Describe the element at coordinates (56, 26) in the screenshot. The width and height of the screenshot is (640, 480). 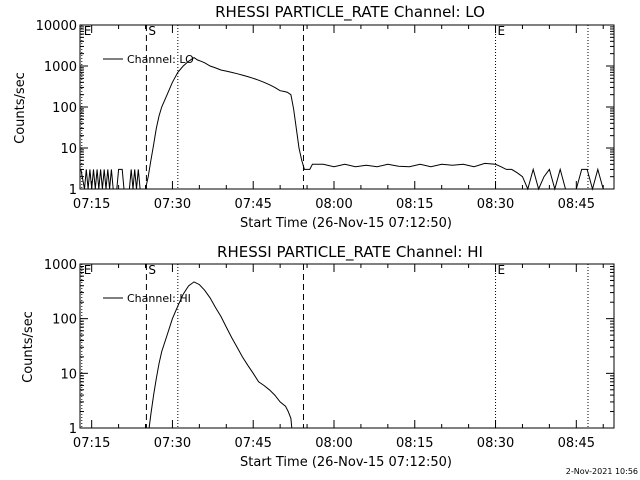
I see `y-tick-label: 10000` at that location.